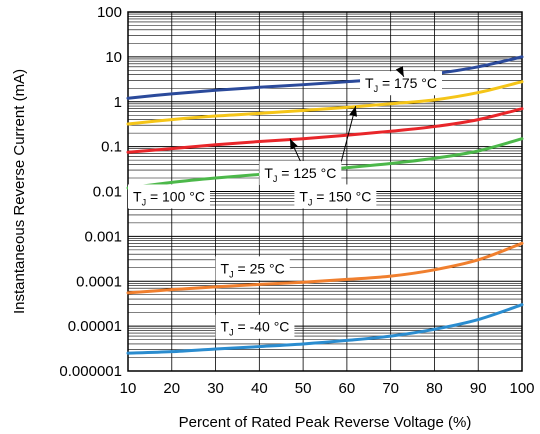  Describe the element at coordinates (118, 102) in the screenshot. I see `y-tick-label: 1` at that location.